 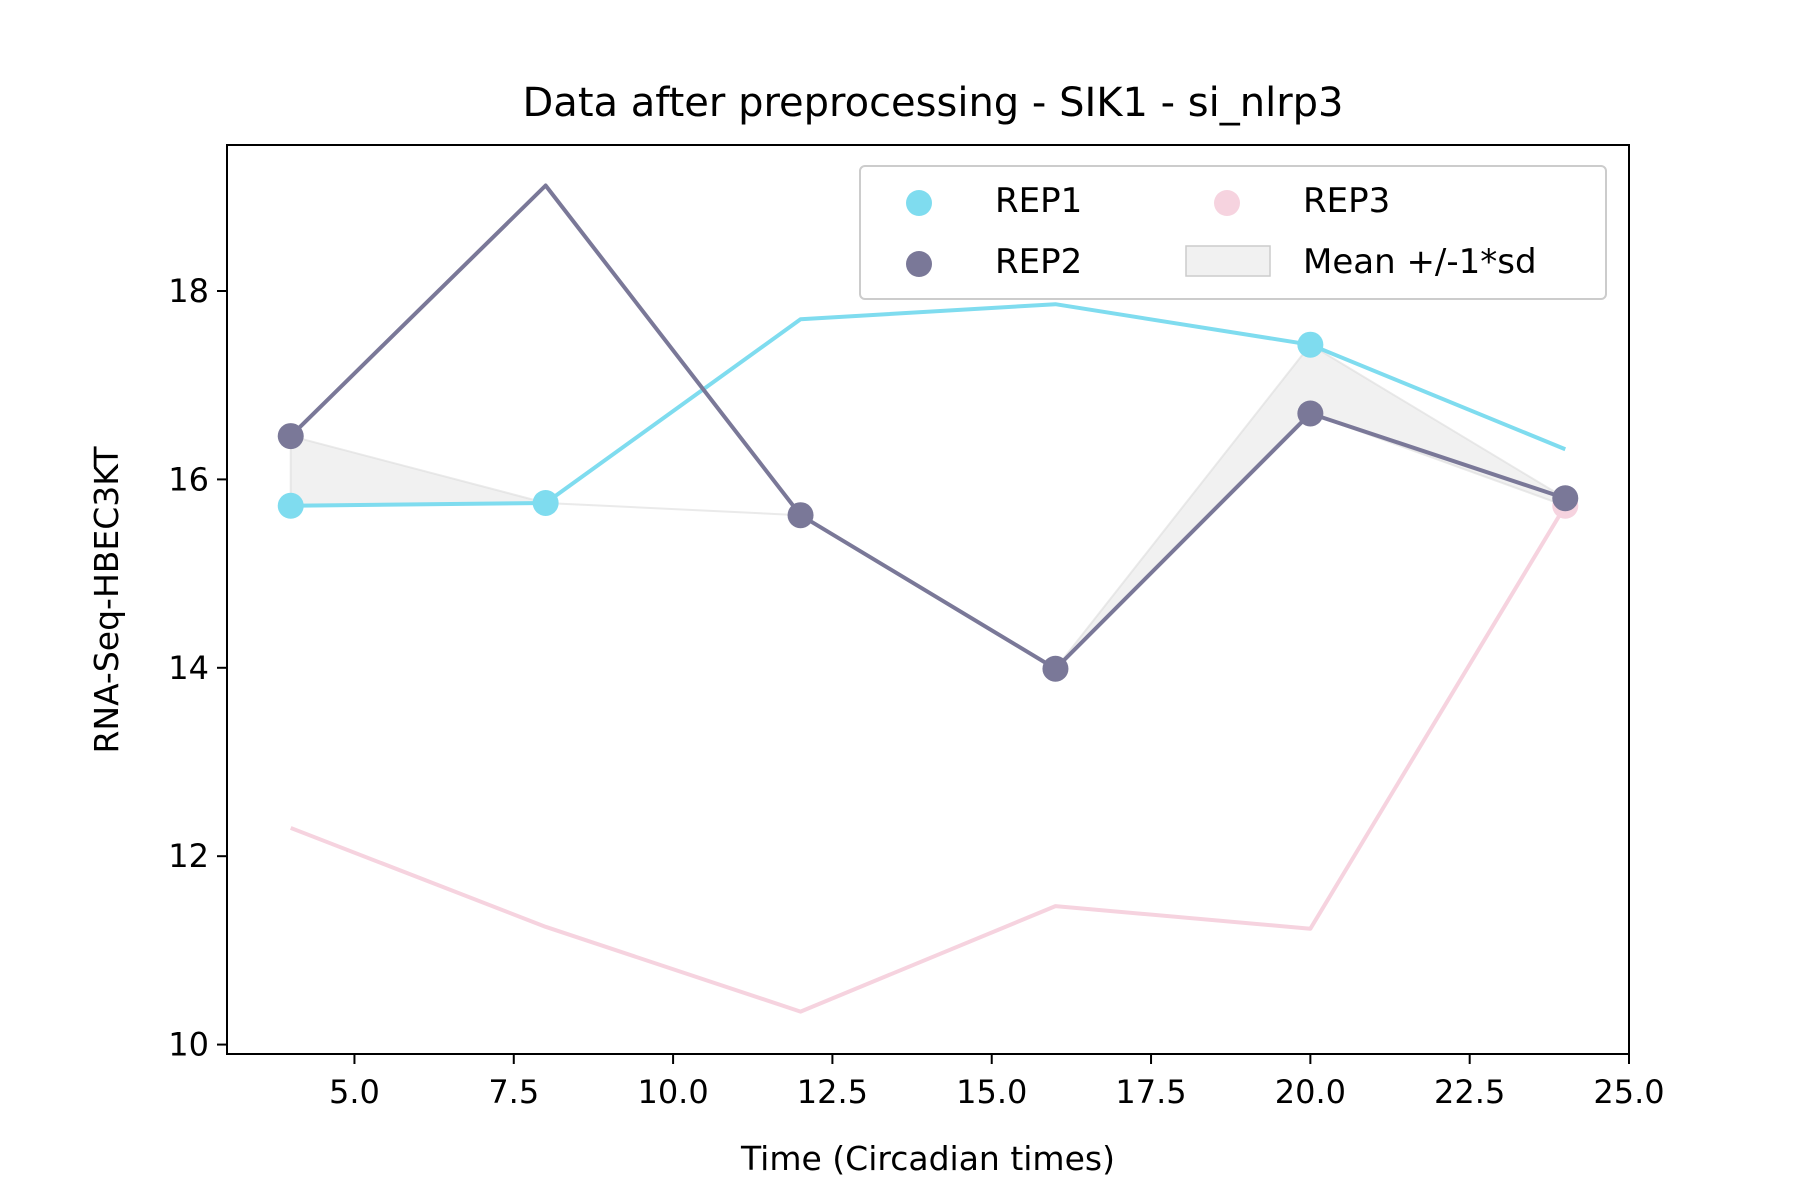 What do you see at coordinates (1038, 262) in the screenshot?
I see `legend-label-rep2: REP2` at bounding box center [1038, 262].